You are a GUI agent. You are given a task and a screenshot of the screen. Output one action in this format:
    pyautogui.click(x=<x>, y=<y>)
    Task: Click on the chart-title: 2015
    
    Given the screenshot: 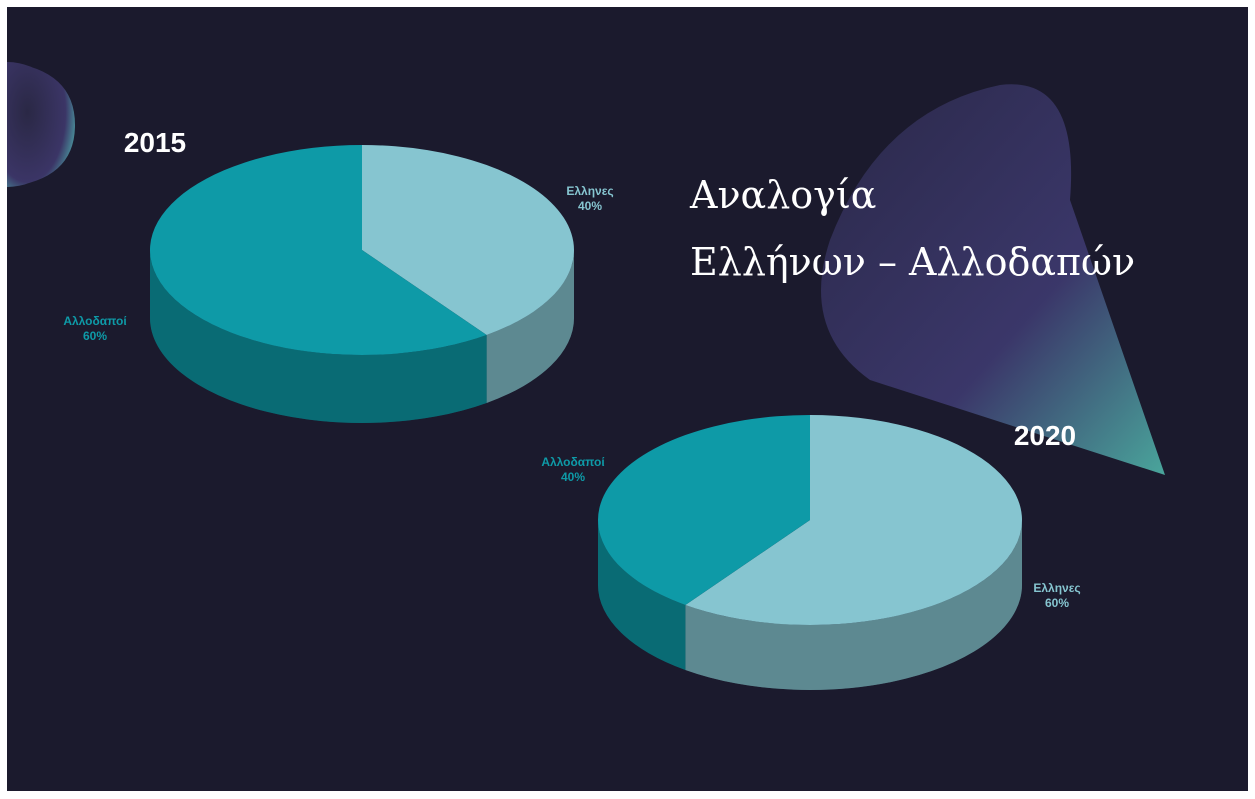 What is the action you would take?
    pyautogui.click(x=155, y=142)
    